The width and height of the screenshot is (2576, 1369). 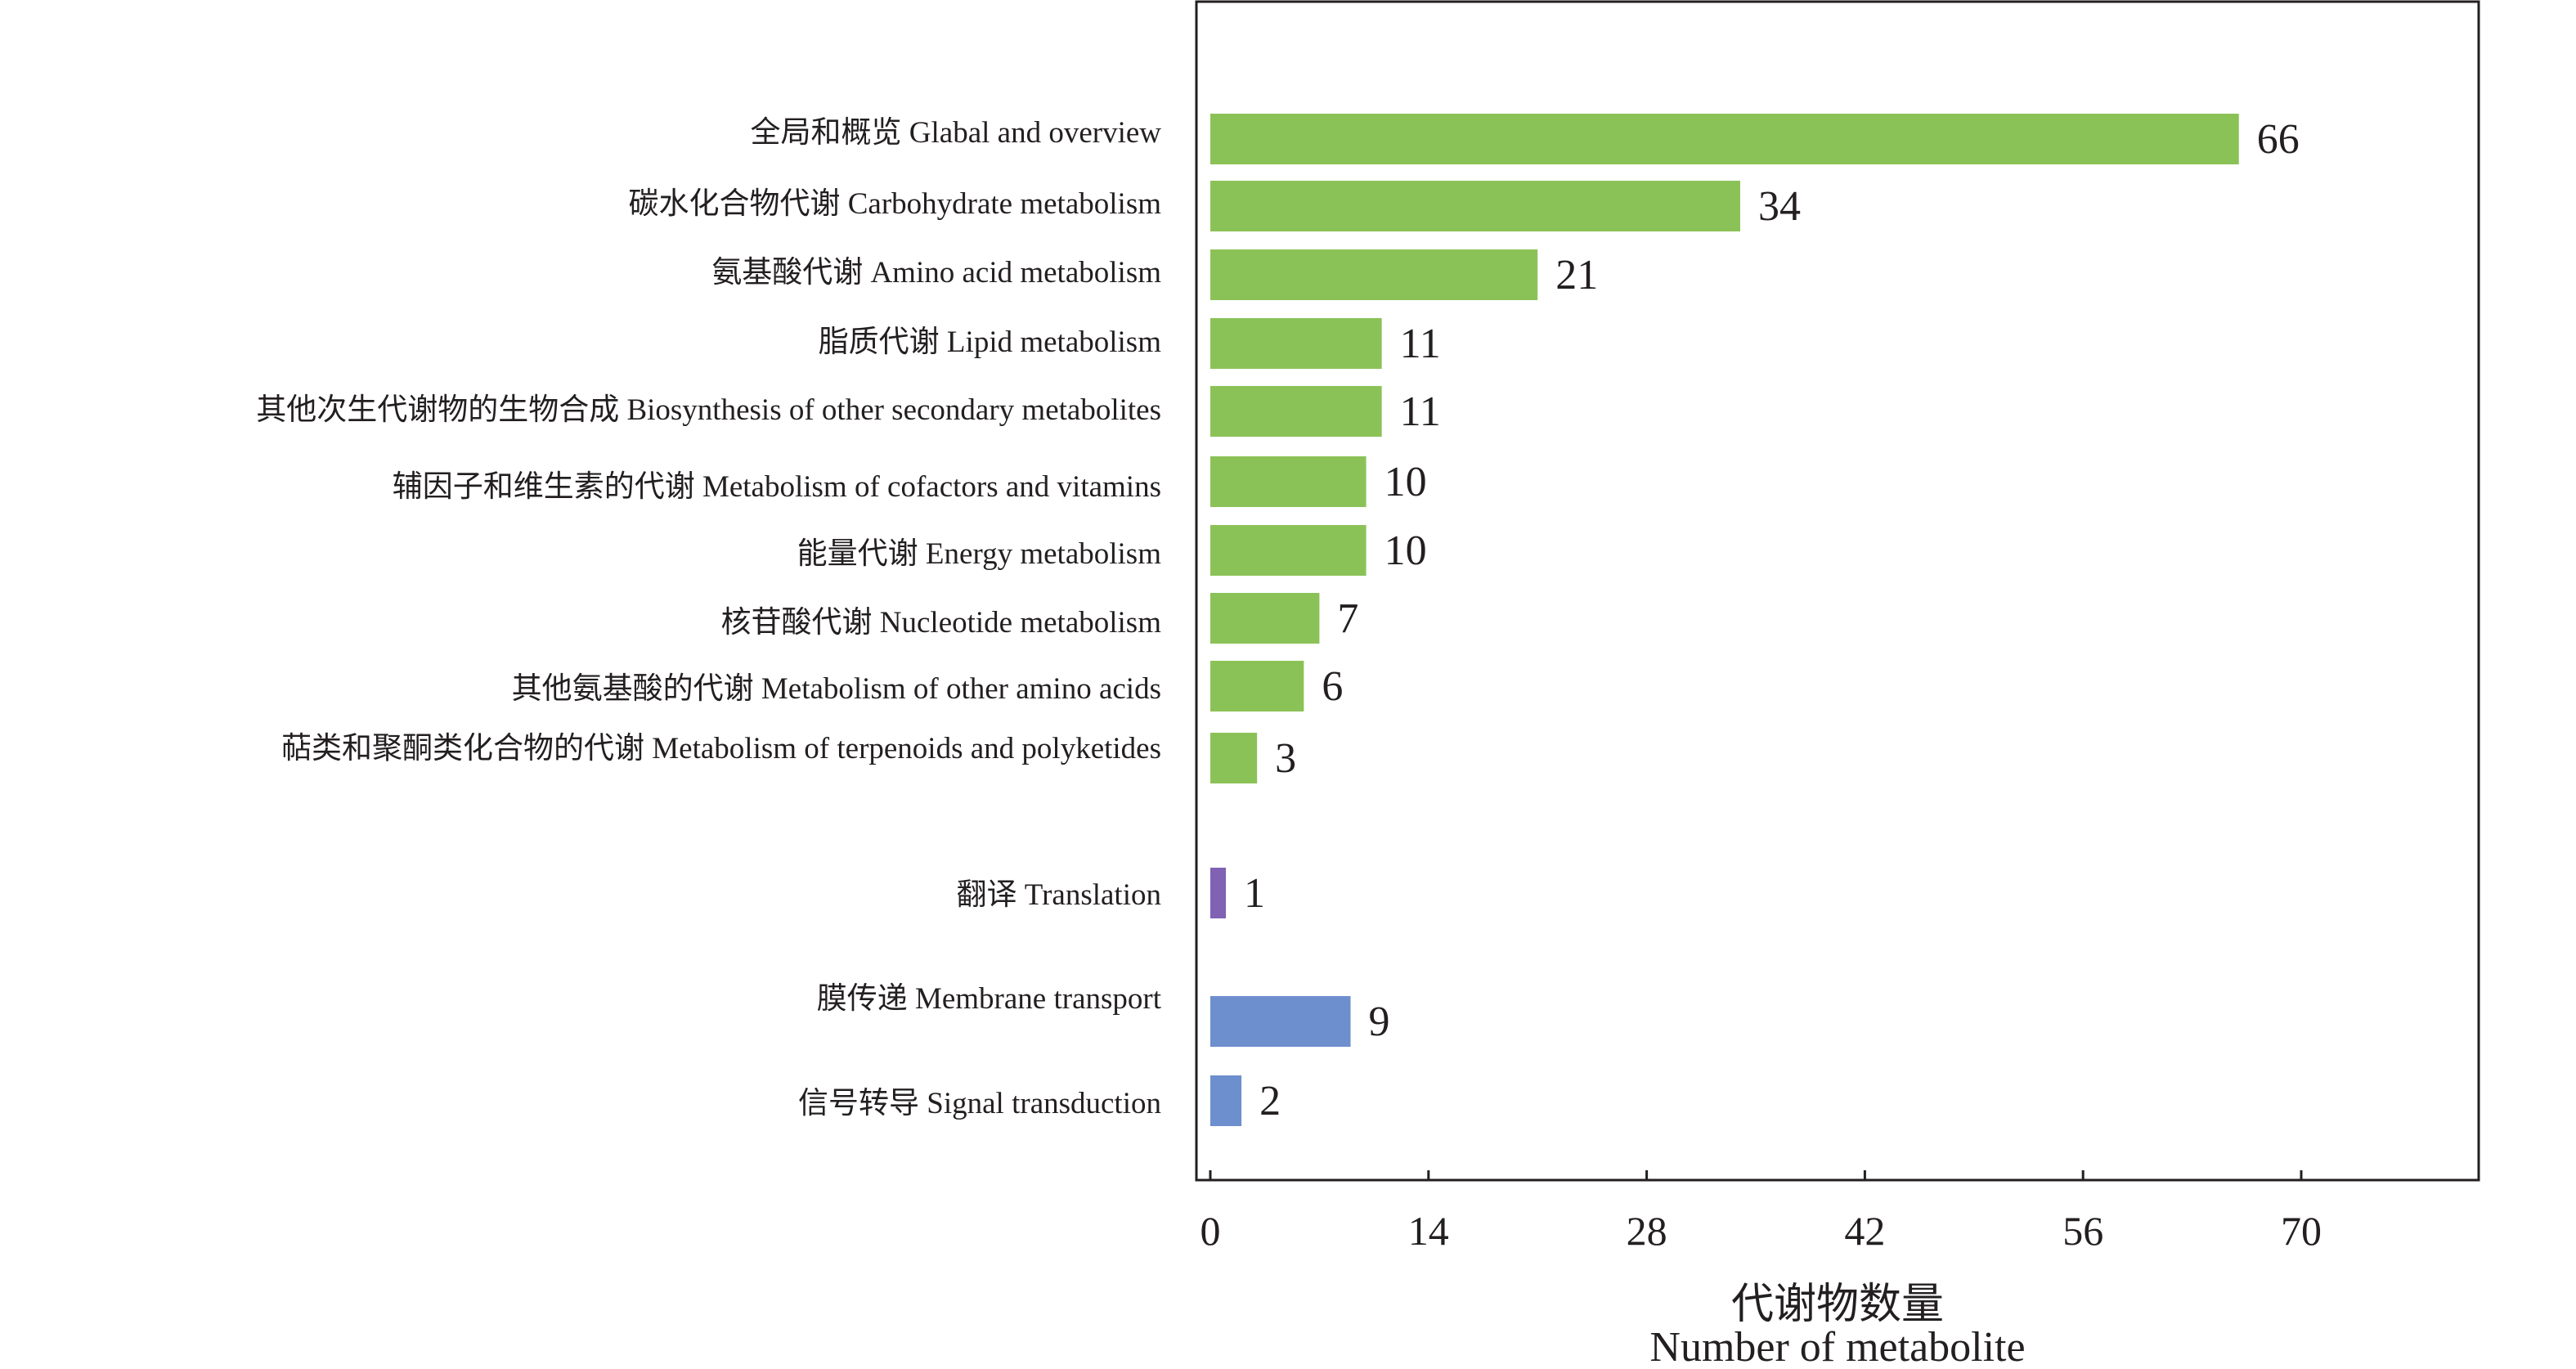 I want to click on bar-value-label-8: 6, so click(x=1332, y=686).